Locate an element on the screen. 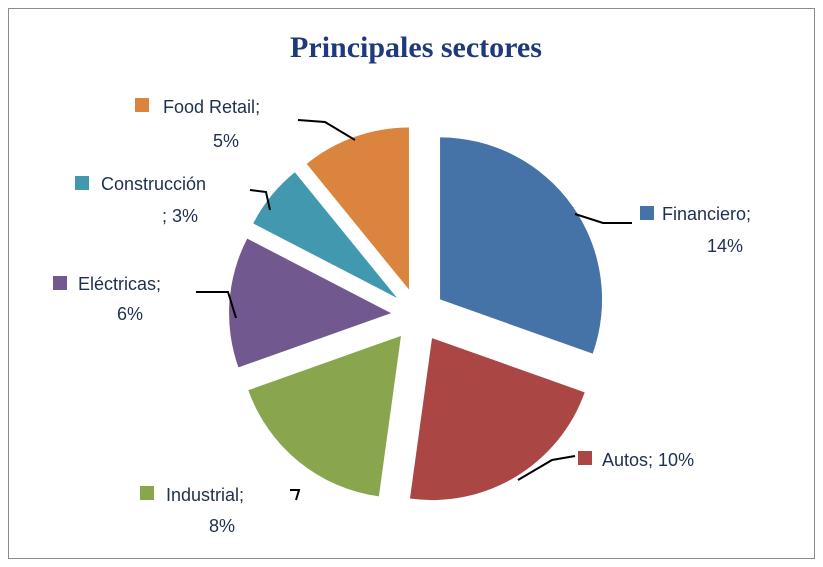  label-name: Financiero is located at coordinates (704, 214).